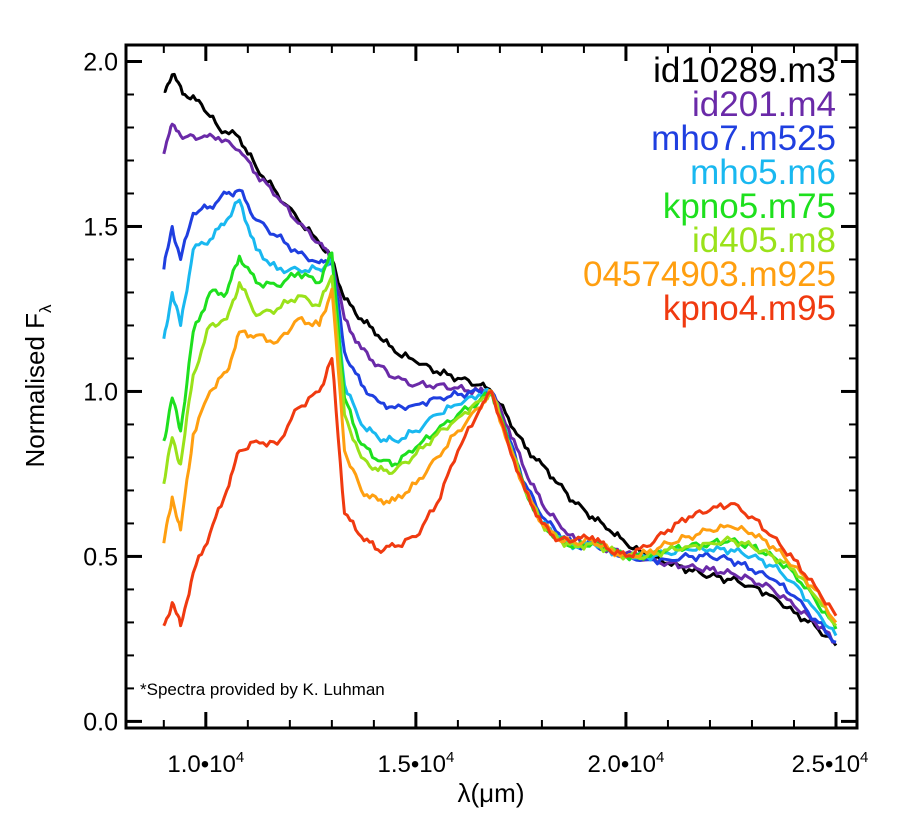 The height and width of the screenshot is (836, 899). Describe the element at coordinates (100, 62) in the screenshot. I see `y-tick-label: 2.0` at that location.